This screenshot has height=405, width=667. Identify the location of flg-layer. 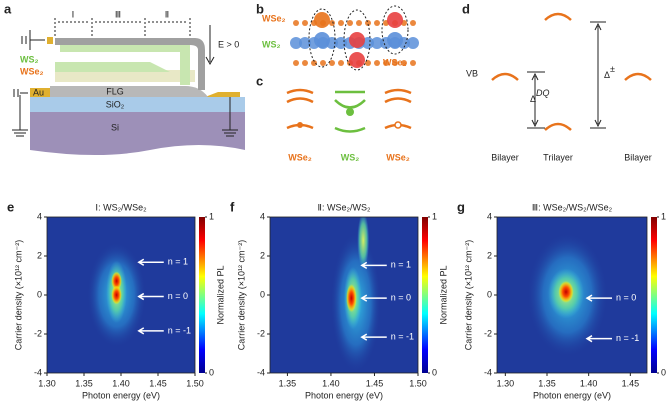
(129, 91).